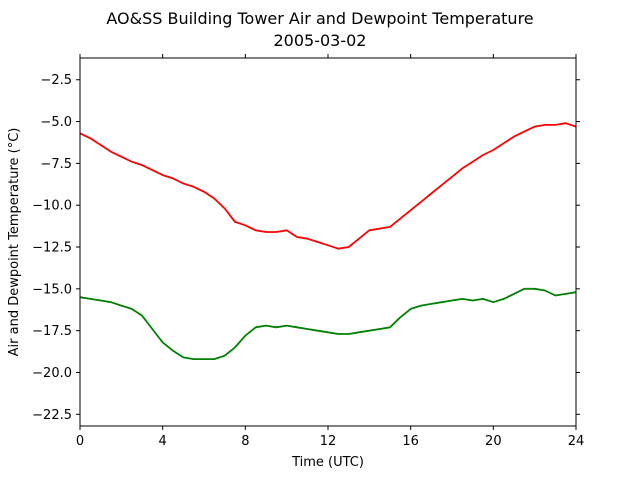 This screenshot has height=480, width=640. I want to click on x-tick-label: 16, so click(410, 441).